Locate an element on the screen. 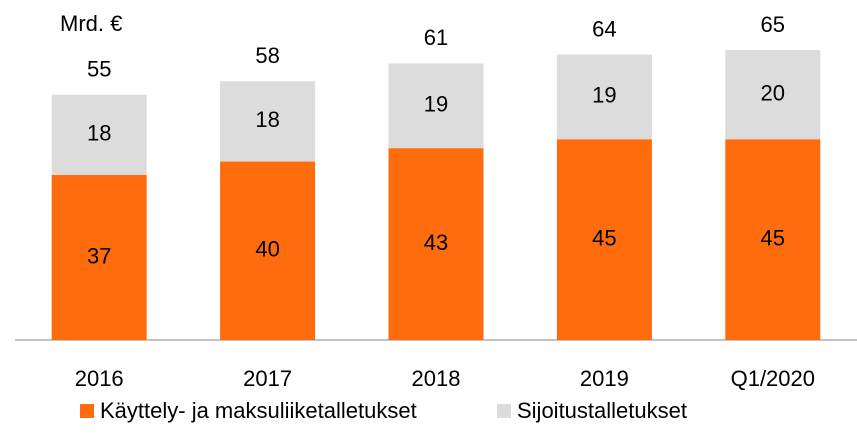 The image size is (857, 433). segment-label: 20 is located at coordinates (773, 92).